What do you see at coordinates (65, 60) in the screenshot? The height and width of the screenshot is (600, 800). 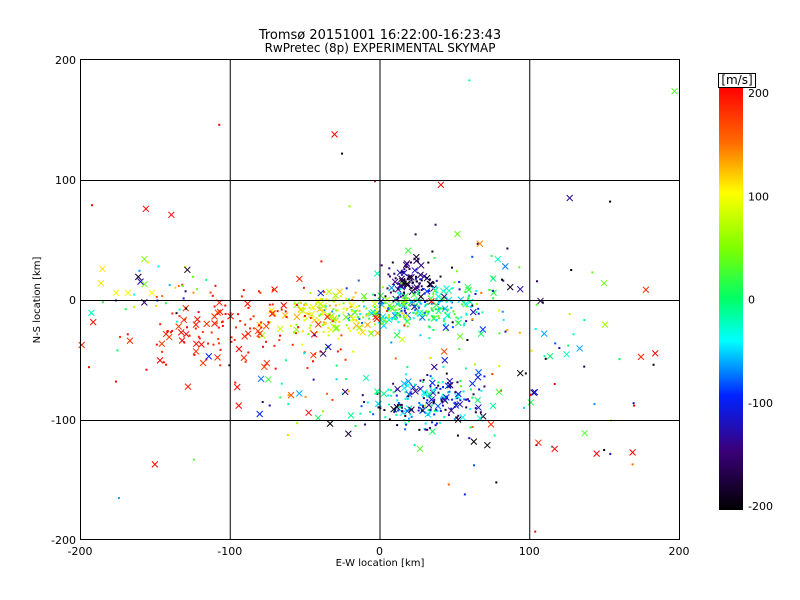 I see `y-tick-label: 200` at bounding box center [65, 60].